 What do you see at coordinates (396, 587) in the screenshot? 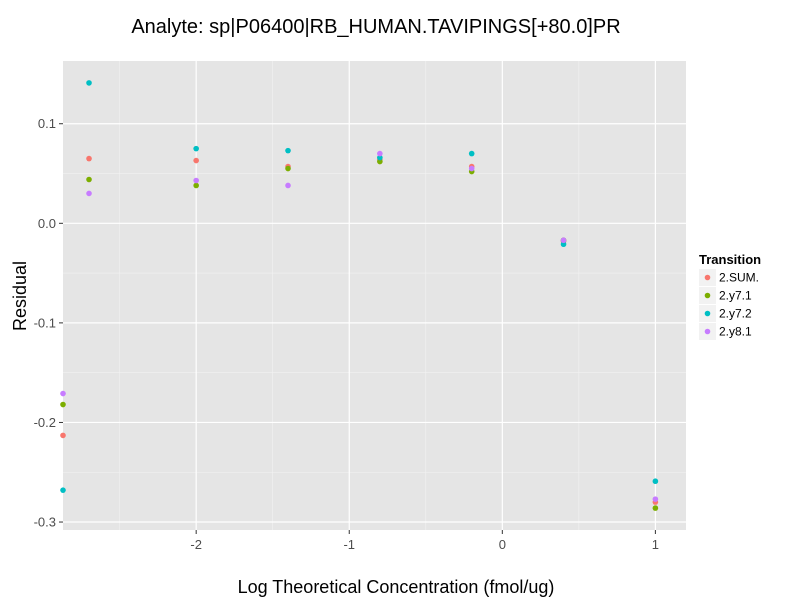
I see `x-axis-title: Log Theoretical Concentration (fmol/ug)` at bounding box center [396, 587].